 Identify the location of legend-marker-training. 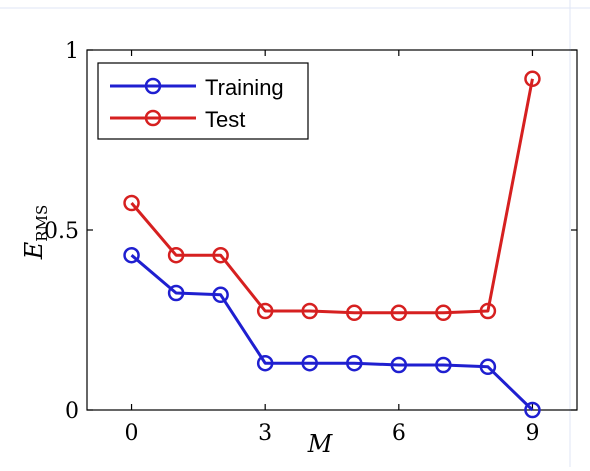
(153, 86).